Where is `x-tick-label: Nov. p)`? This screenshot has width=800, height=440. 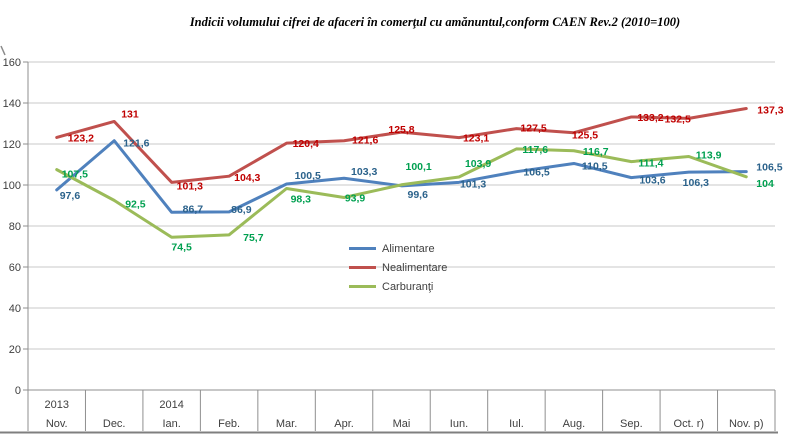
x-tick-label: Nov. p) is located at coordinates (746, 424).